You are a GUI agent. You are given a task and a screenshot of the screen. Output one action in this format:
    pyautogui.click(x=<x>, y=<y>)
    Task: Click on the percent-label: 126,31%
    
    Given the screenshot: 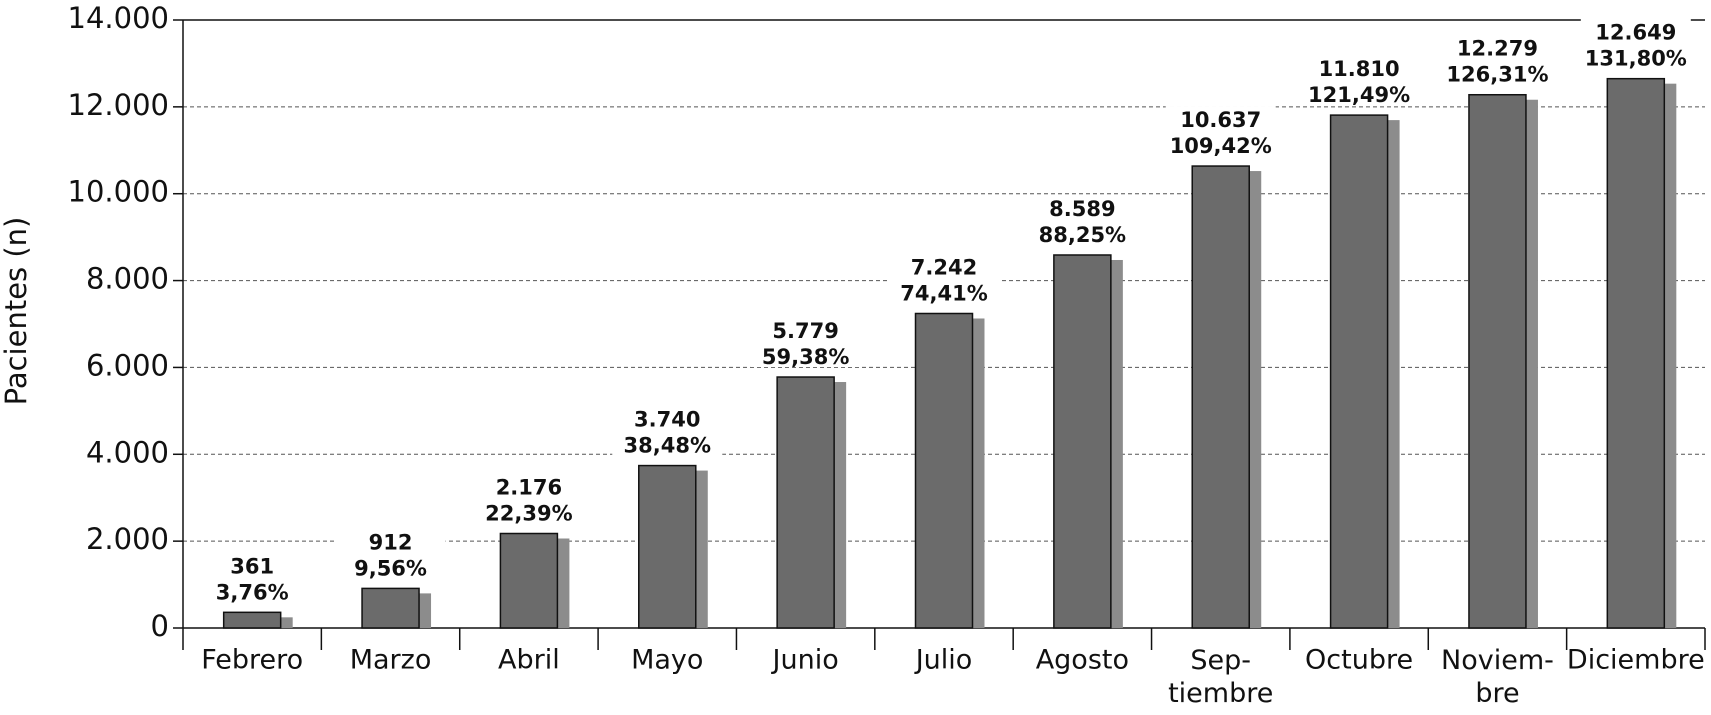 What is the action you would take?
    pyautogui.click(x=1497, y=75)
    